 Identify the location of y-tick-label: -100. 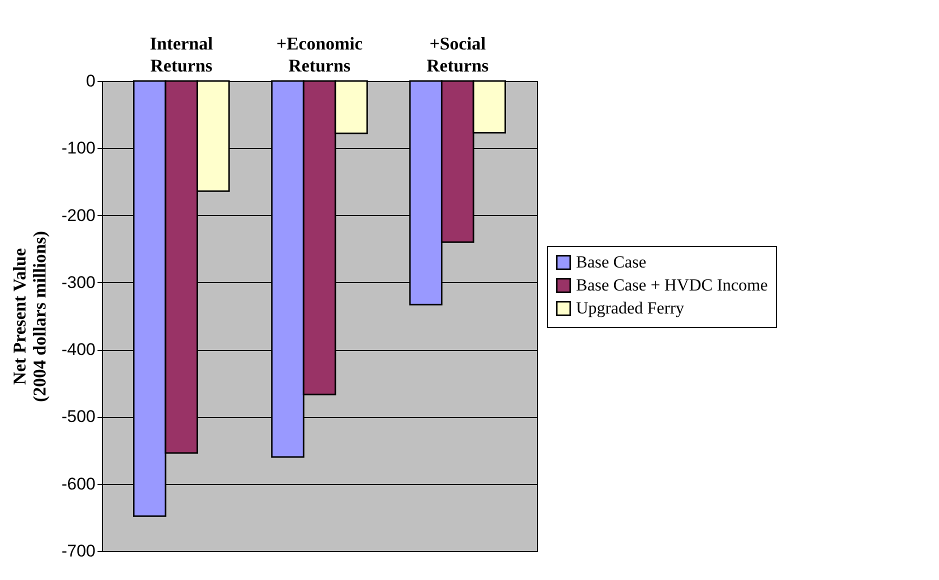
(78, 148).